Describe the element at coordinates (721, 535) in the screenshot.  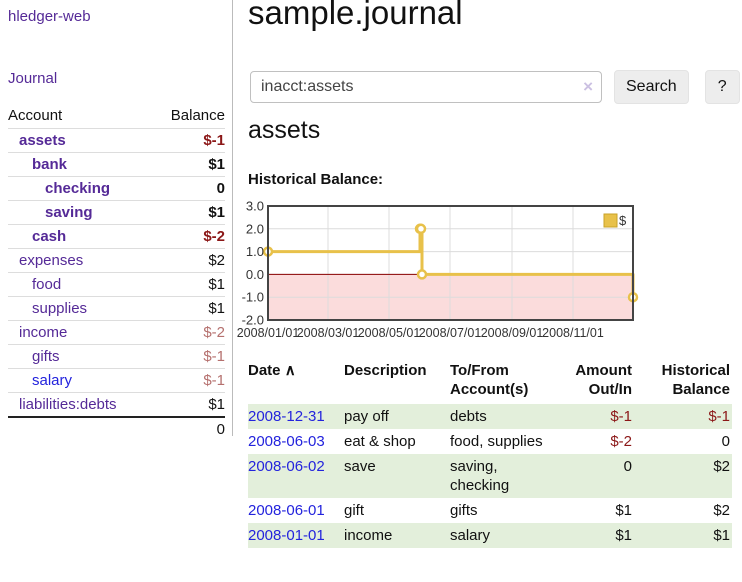
I see `transaction-balance: $1` at that location.